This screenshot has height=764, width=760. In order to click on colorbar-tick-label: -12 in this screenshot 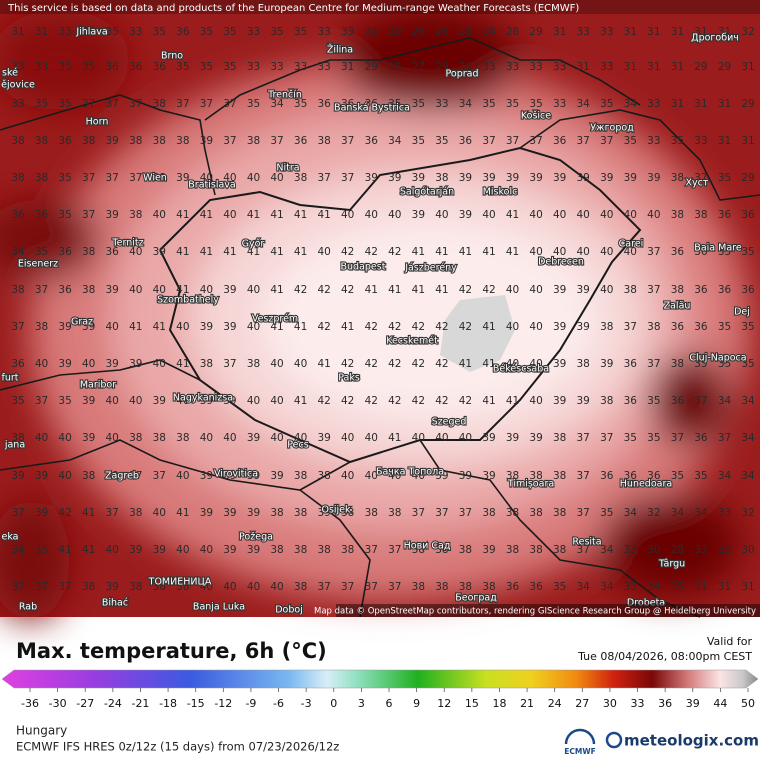, I will do `click(223, 703)`.